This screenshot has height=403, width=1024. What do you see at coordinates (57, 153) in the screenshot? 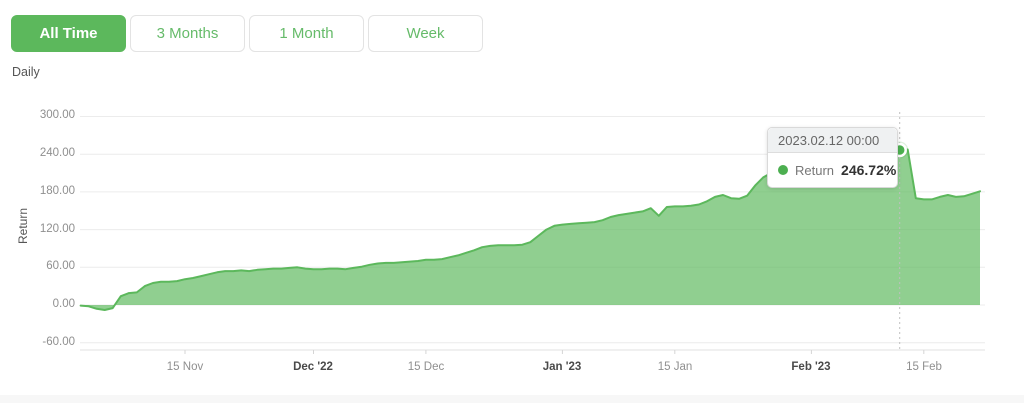
I see `y-axis-label: 240.00` at bounding box center [57, 153].